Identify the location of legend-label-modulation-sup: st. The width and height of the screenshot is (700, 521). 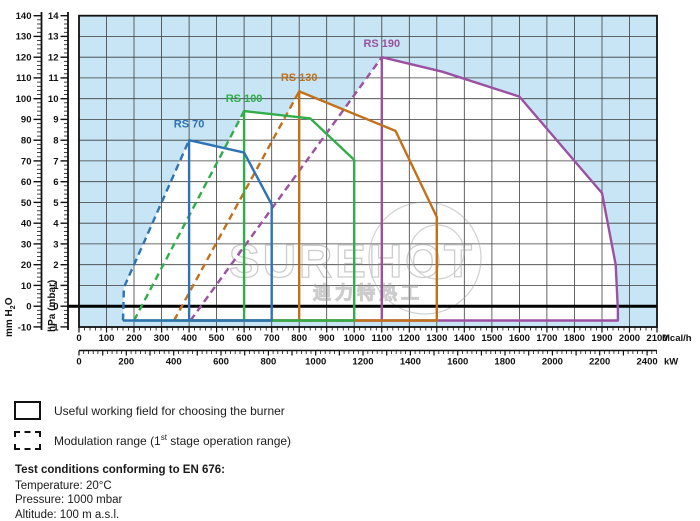
(163, 437).